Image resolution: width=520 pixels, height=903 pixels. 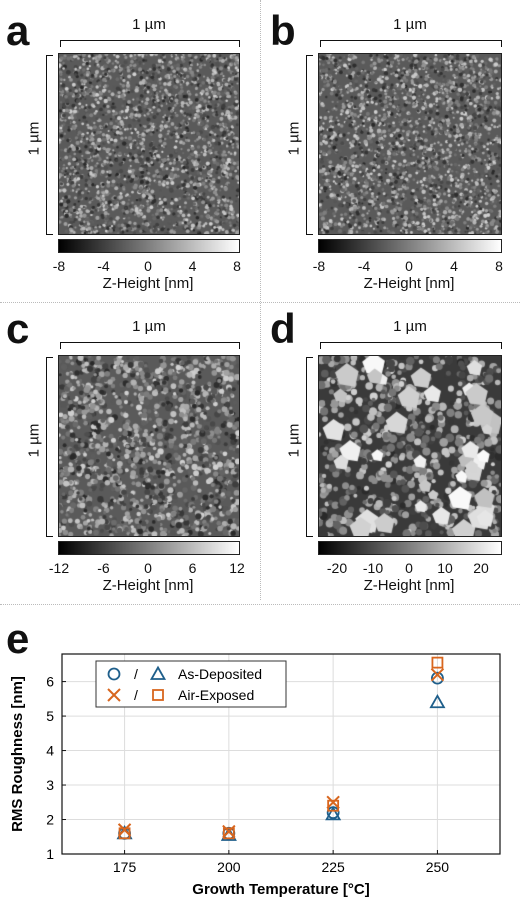 What do you see at coordinates (158, 672) in the screenshot?
I see `legend-marker-triangle` at bounding box center [158, 672].